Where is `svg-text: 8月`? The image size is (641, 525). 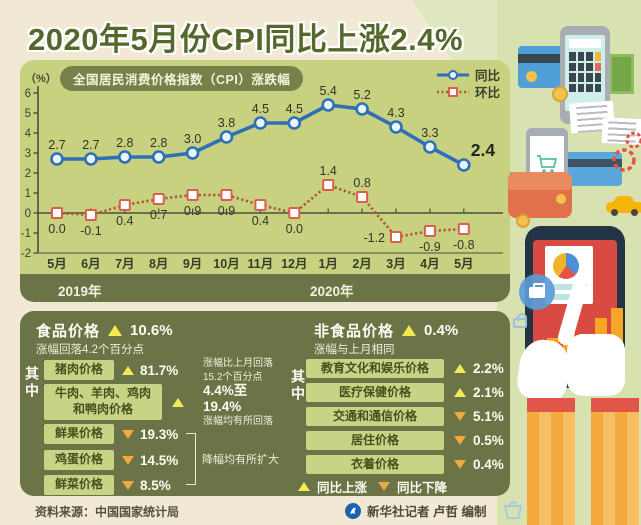 svg-text: 8月 is located at coordinates (158, 264).